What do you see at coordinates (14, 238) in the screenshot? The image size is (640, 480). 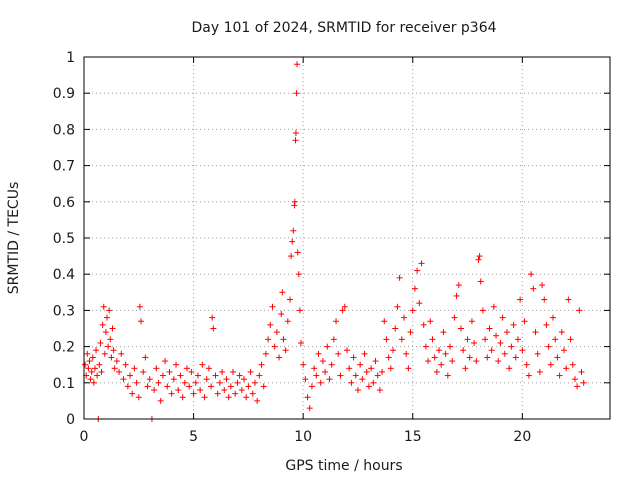 I see `y-axis-label: SRMTID / TECUs` at bounding box center [14, 238].